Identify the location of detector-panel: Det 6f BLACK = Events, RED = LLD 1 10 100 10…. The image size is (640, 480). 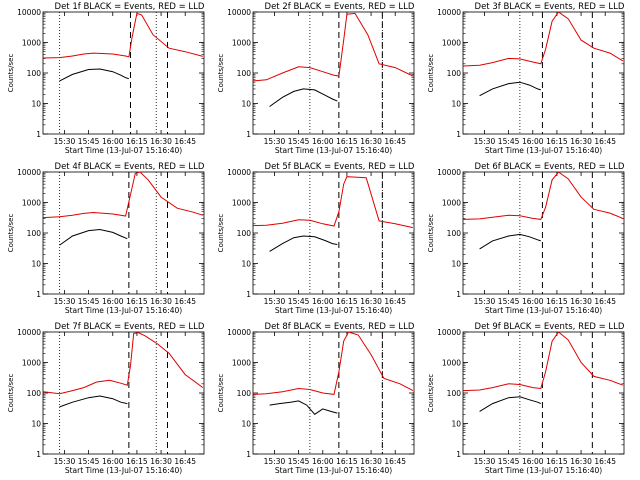
(526, 238).